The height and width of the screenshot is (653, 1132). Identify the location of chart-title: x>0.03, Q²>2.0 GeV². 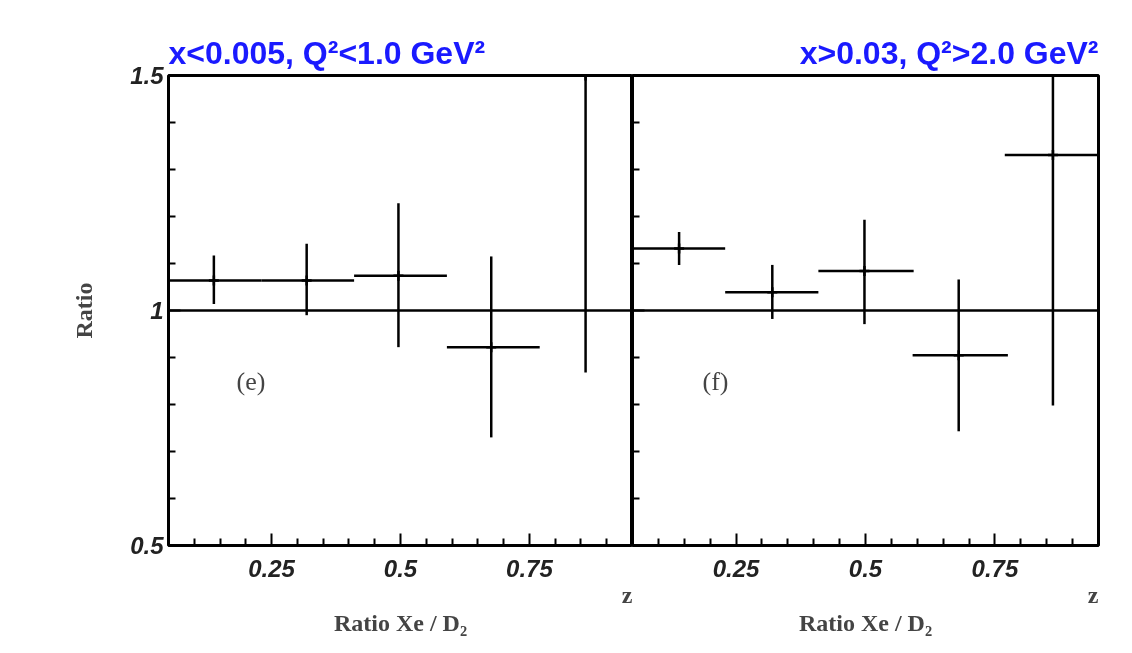
(949, 52).